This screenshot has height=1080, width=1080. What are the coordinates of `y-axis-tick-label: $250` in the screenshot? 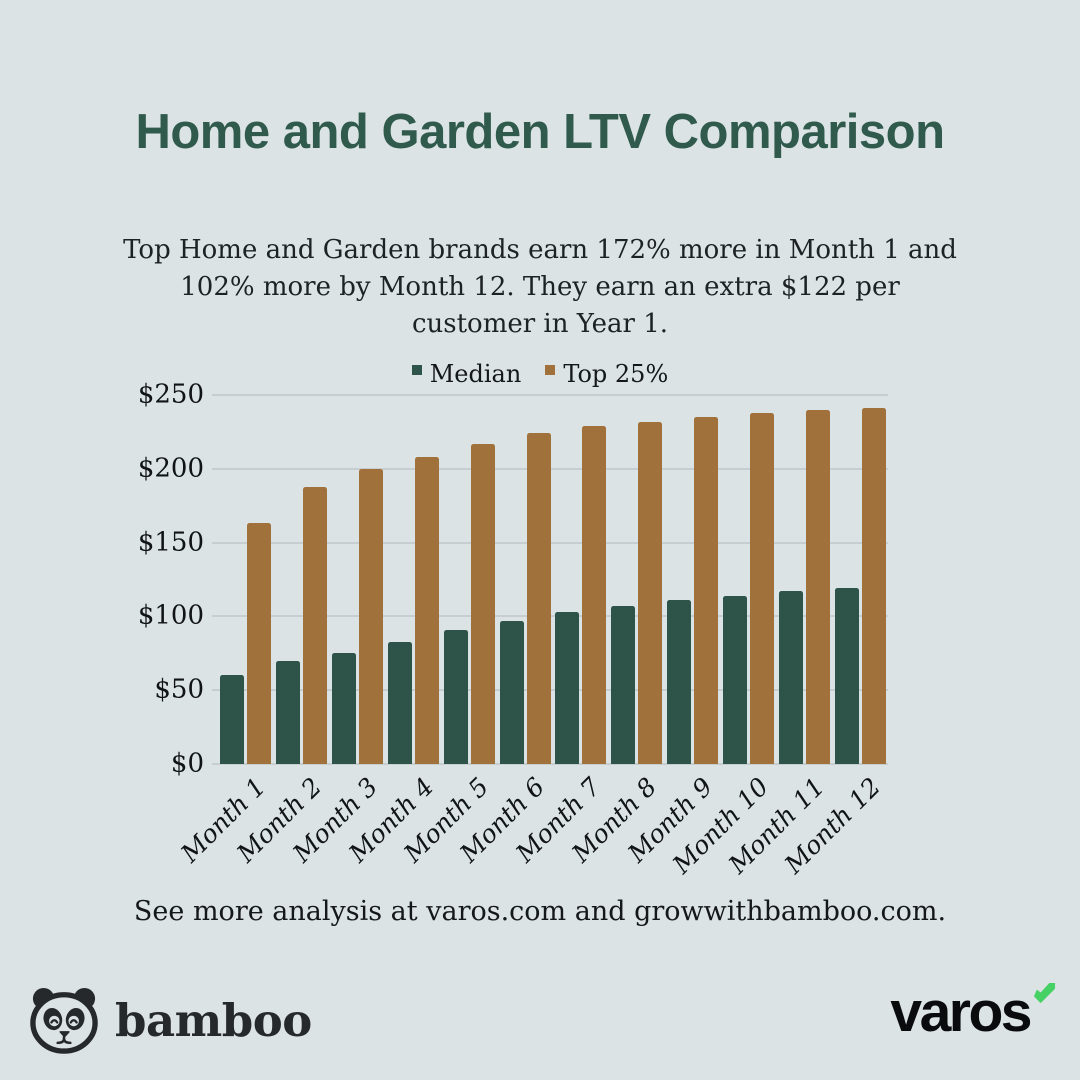 It's located at (170, 394).